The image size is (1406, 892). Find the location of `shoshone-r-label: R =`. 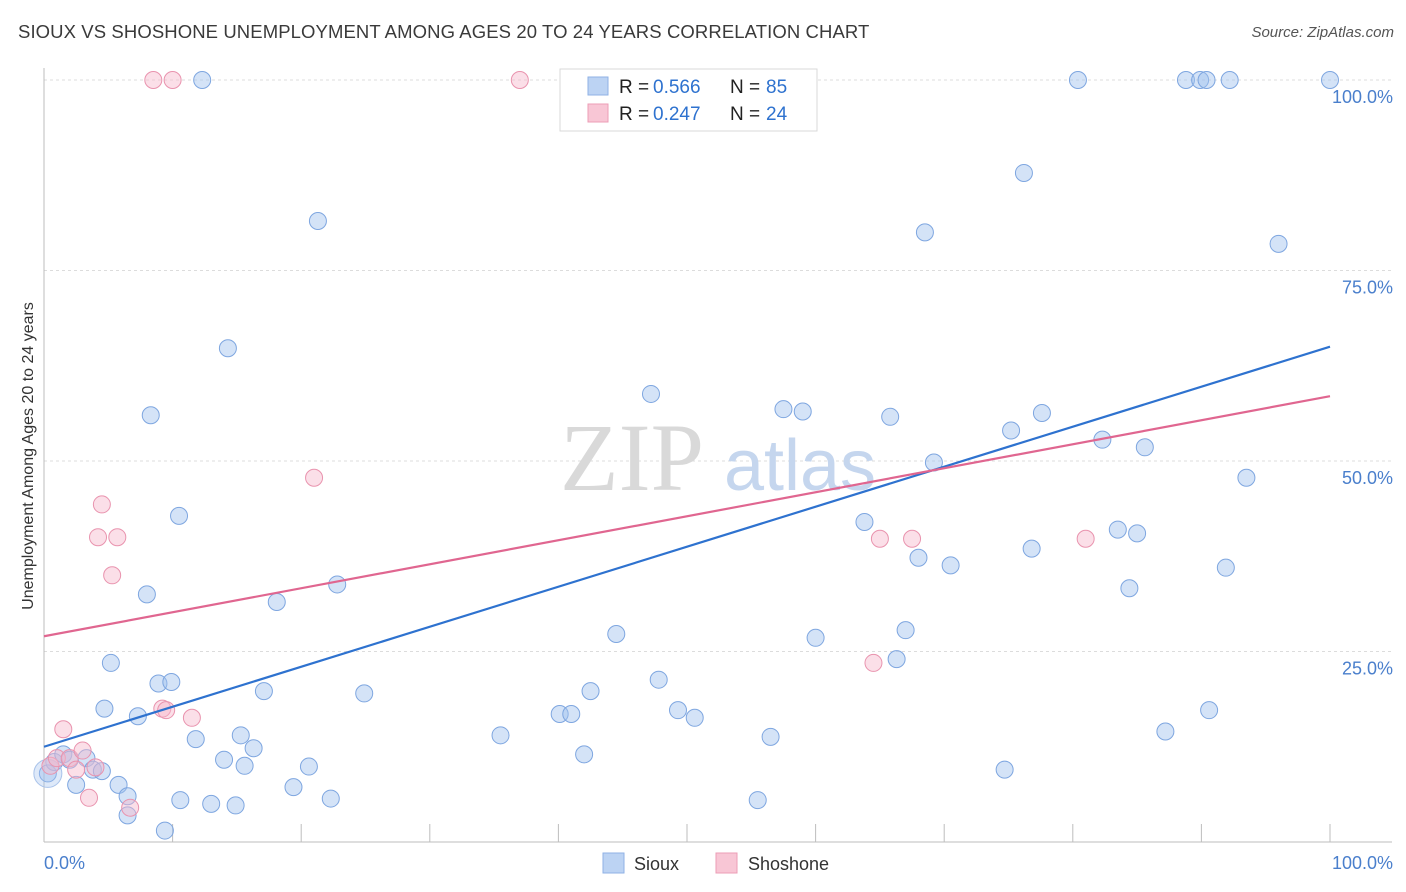

shoshone-r-label: R = is located at coordinates (634, 114).